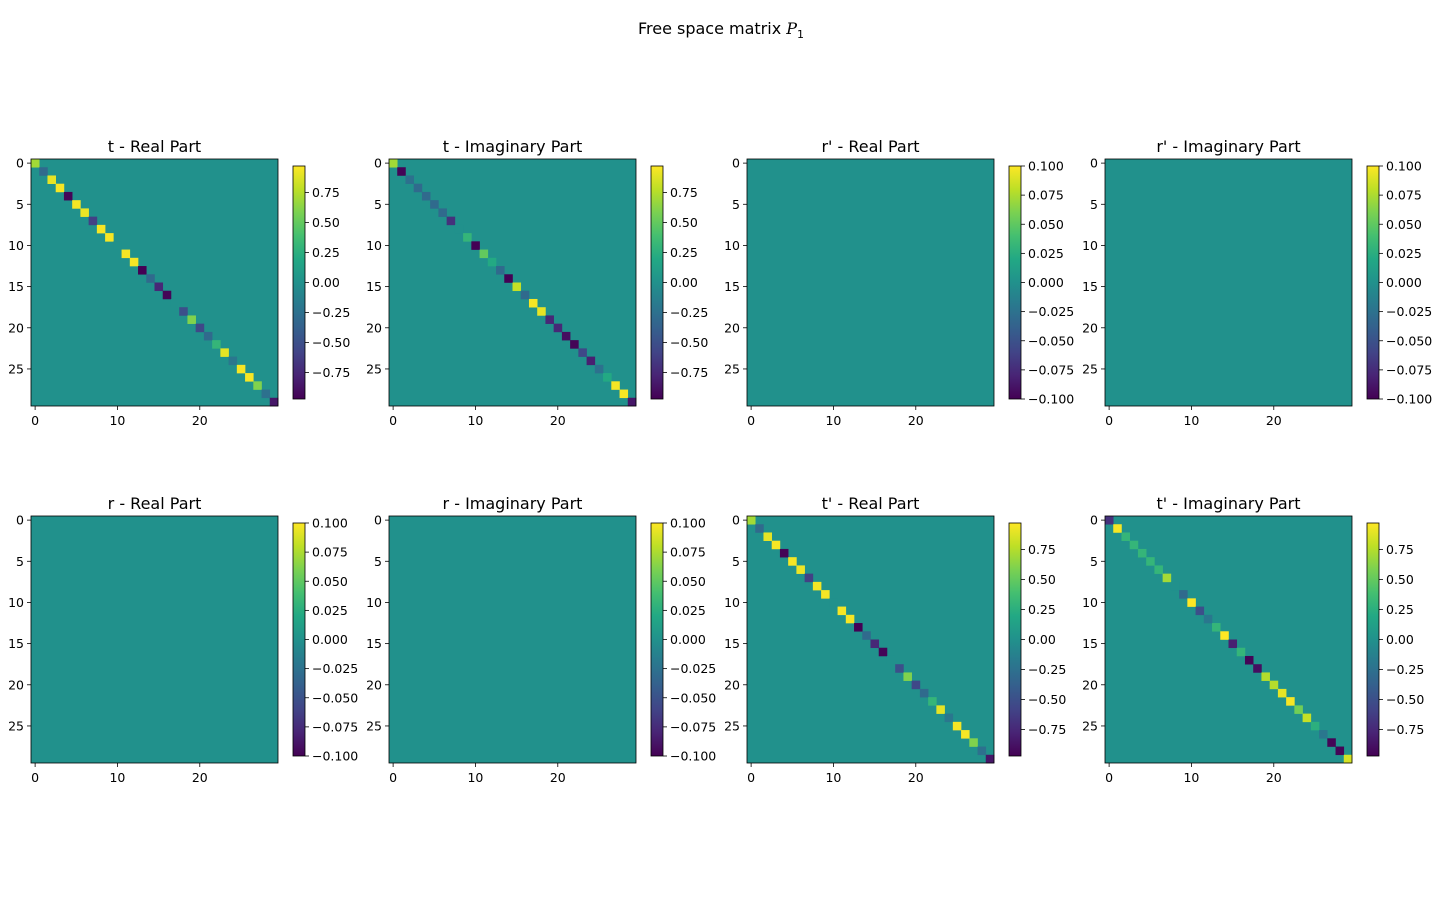 The width and height of the screenshot is (1443, 906). I want to click on figure-title: Free space matrix P1, so click(721, 30).